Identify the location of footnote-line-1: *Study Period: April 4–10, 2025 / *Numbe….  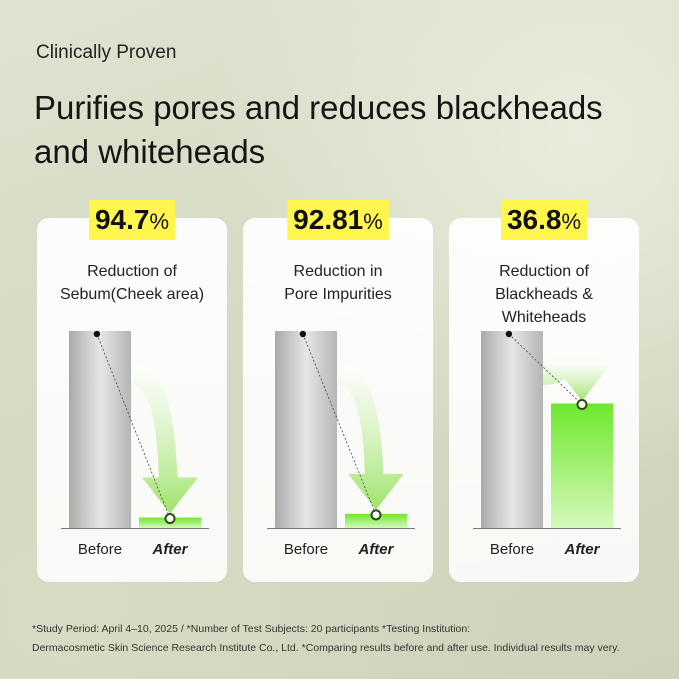
(251, 629).